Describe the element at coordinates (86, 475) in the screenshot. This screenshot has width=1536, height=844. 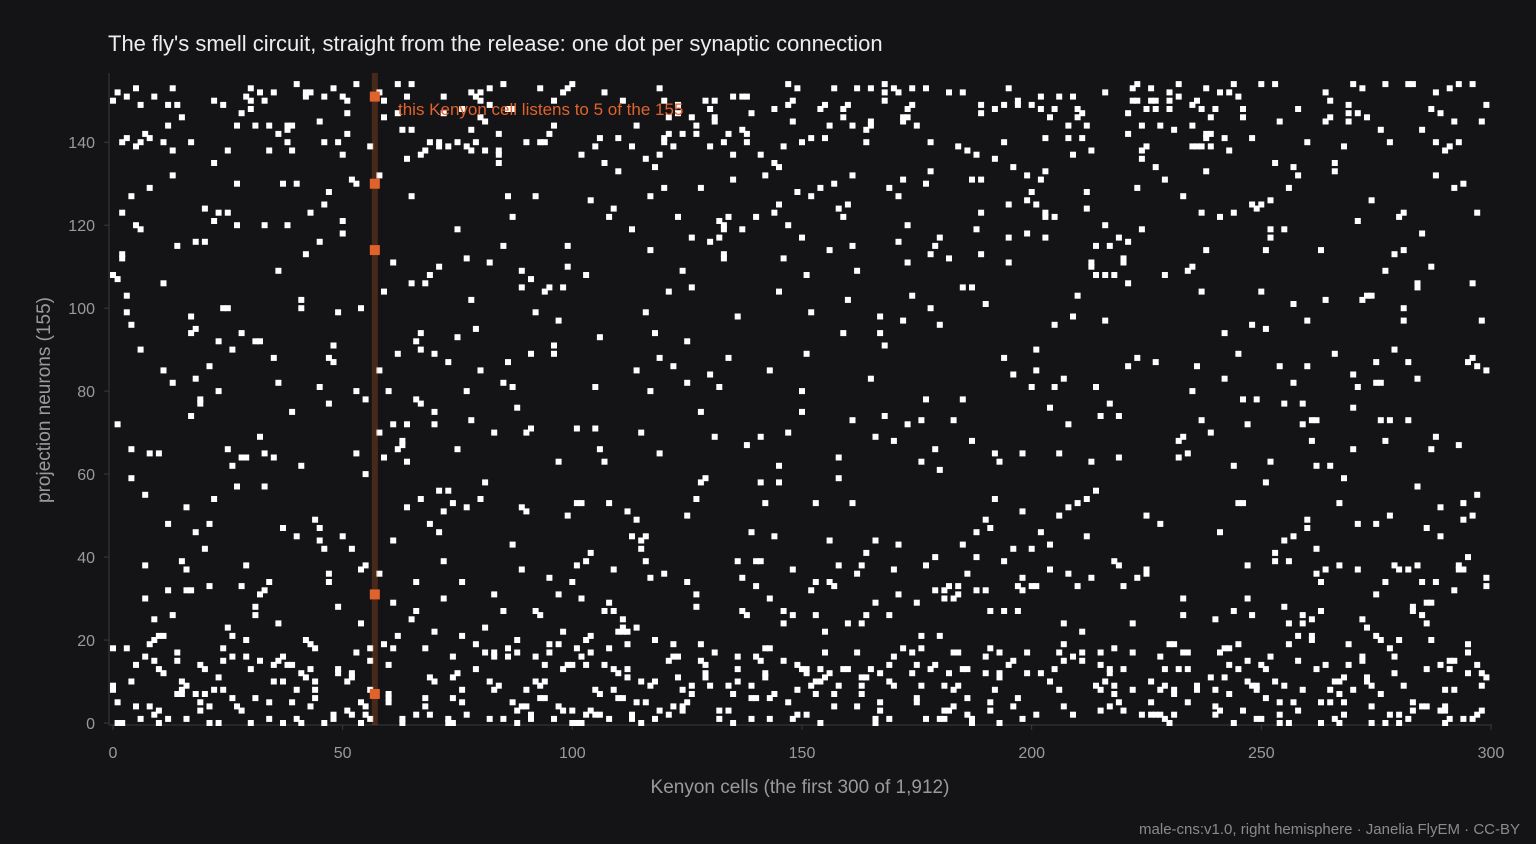
I see `y-tick-label: 60` at that location.